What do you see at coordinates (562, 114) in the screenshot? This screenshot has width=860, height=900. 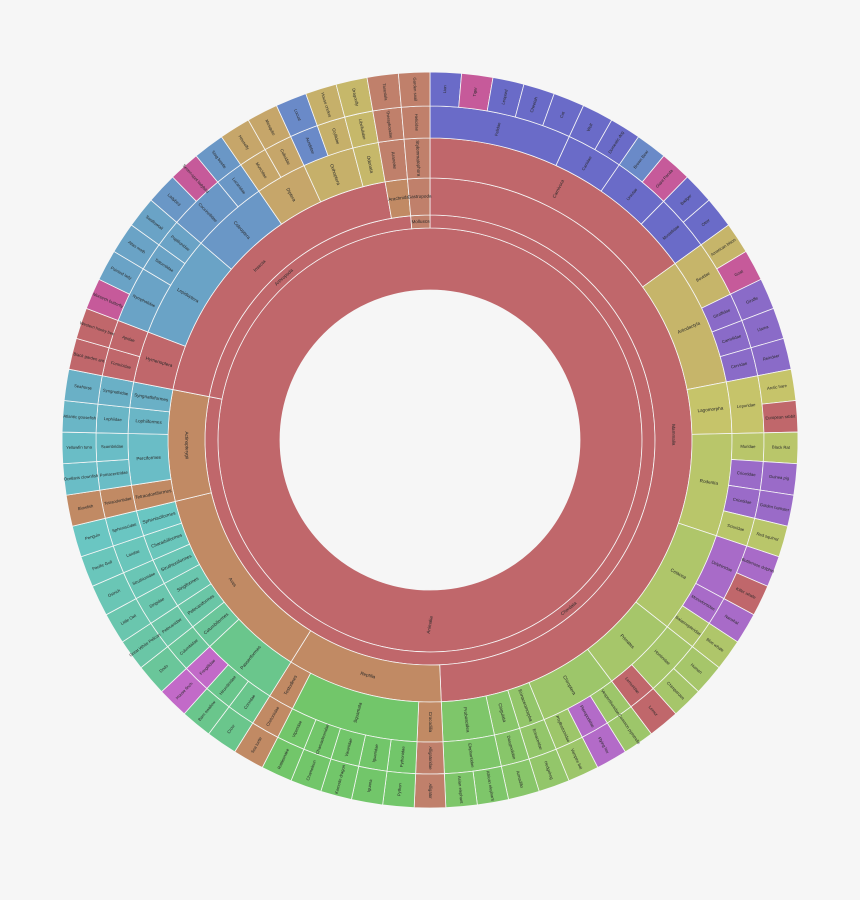 I see `label-cat: Cat` at bounding box center [562, 114].